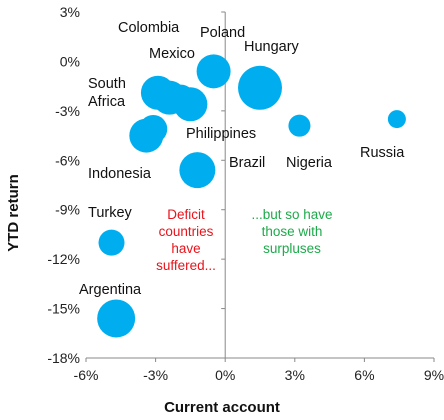 The image size is (444, 420). What do you see at coordinates (291, 231) in the screenshot?
I see `annotation-text: ...but so have those with surpluses` at bounding box center [291, 231].